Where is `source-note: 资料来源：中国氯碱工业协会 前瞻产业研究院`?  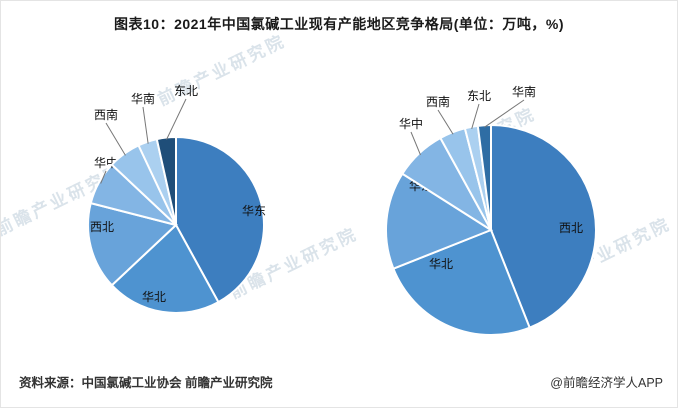
source-note: 资料来源：中国氯碱工业协会 前瞻产业研究院 is located at coordinates (146, 383).